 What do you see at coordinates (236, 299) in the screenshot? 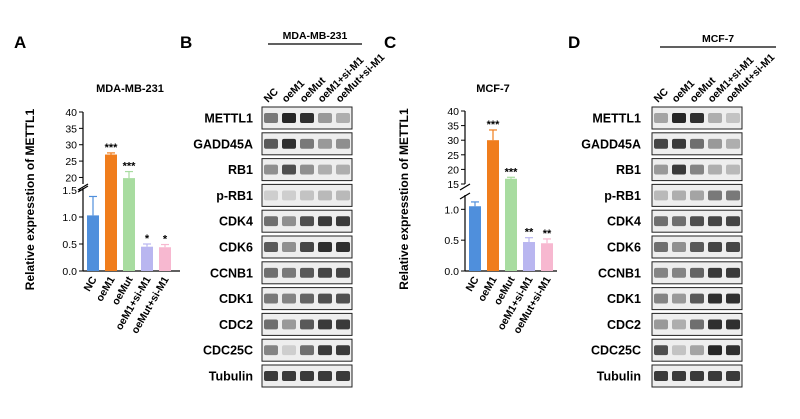
I see `protein-label: CDK1` at bounding box center [236, 299].